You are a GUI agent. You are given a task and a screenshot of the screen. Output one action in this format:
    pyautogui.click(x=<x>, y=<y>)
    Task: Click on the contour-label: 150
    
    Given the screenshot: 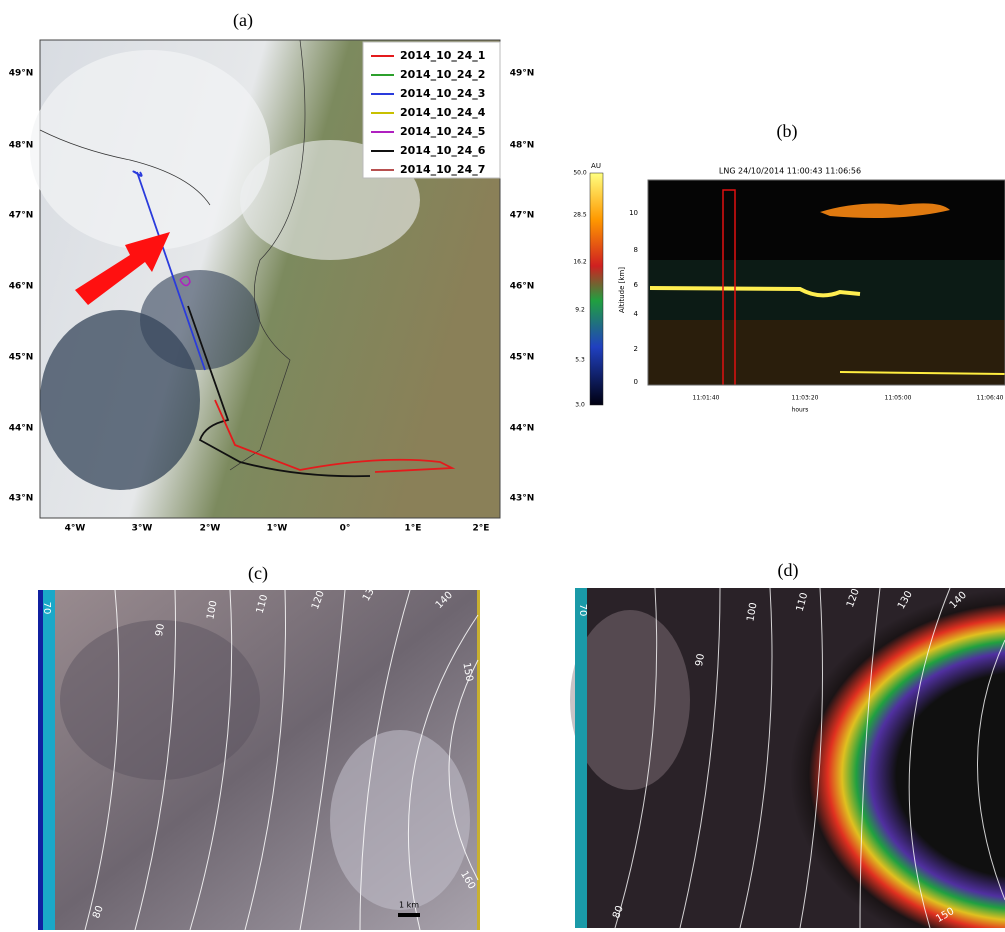 What is the action you would take?
    pyautogui.click(x=467, y=672)
    